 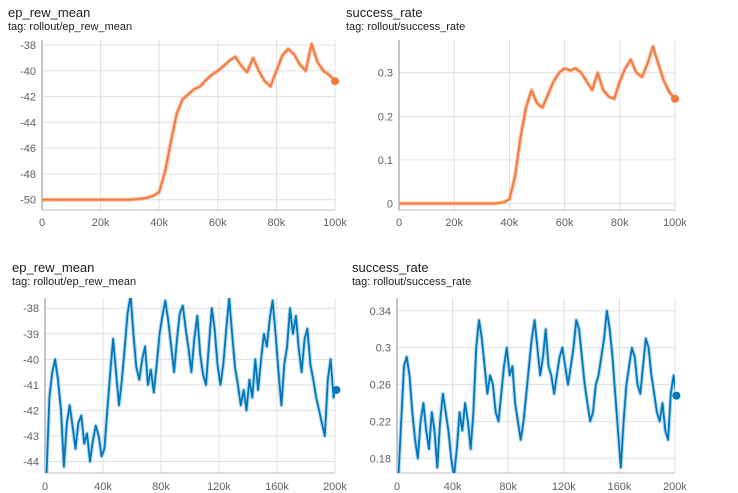 I want to click on y-tick-label: 0.34, so click(x=380, y=312).